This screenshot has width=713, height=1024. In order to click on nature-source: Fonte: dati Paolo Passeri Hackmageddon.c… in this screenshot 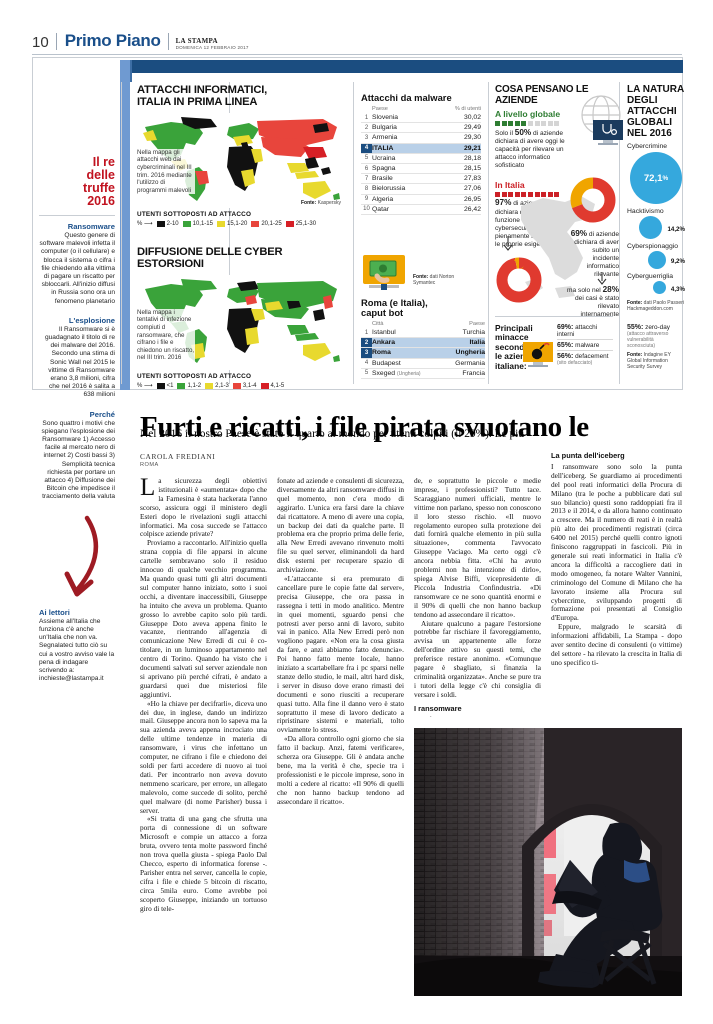, I will do `click(655, 306)`.